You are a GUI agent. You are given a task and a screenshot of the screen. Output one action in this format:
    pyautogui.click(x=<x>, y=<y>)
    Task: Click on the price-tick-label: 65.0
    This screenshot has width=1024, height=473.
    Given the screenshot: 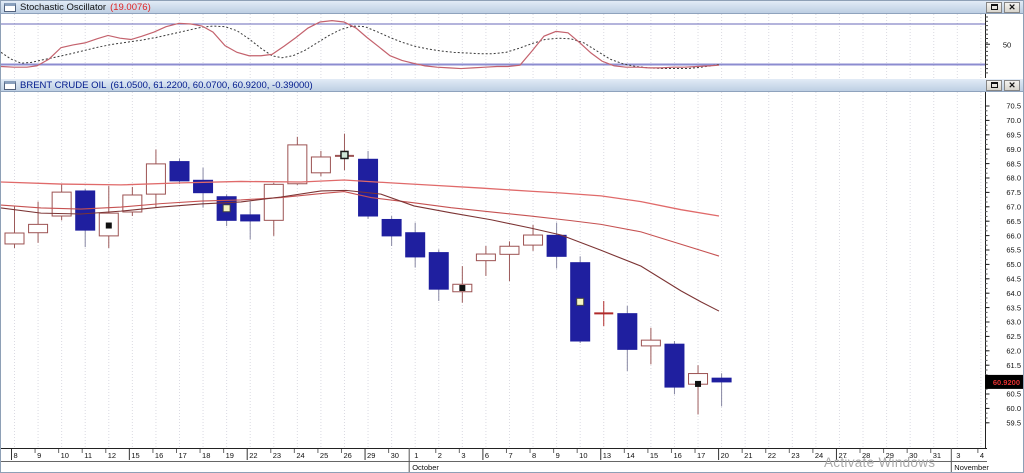 What is the action you would take?
    pyautogui.click(x=1013, y=264)
    